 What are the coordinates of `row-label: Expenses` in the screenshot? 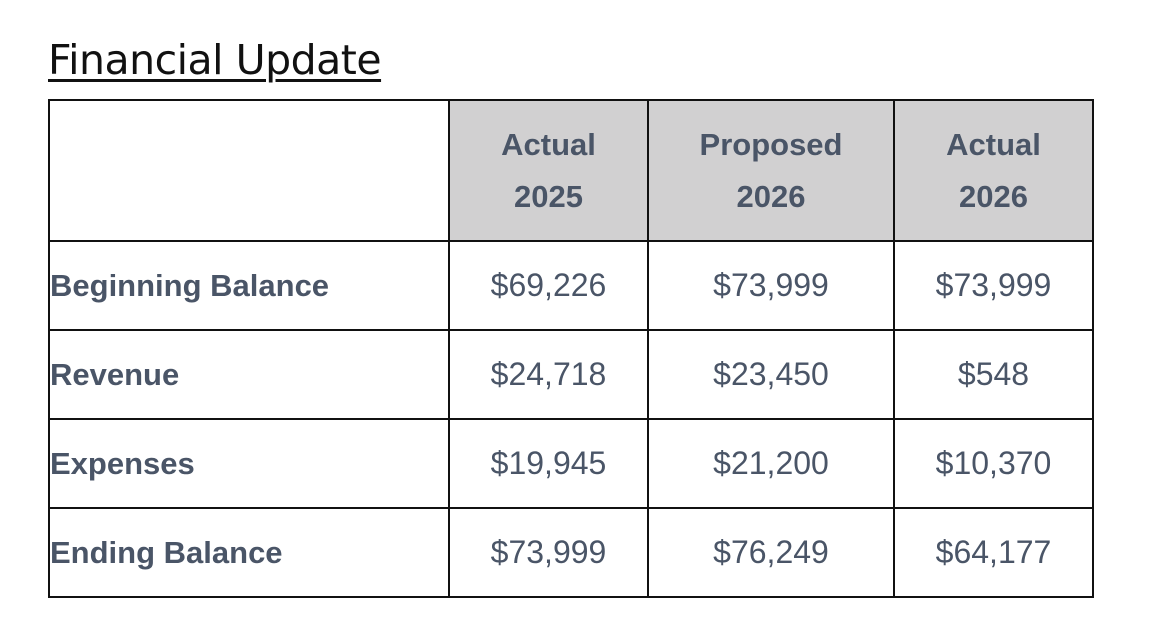 It's located at (249, 463).